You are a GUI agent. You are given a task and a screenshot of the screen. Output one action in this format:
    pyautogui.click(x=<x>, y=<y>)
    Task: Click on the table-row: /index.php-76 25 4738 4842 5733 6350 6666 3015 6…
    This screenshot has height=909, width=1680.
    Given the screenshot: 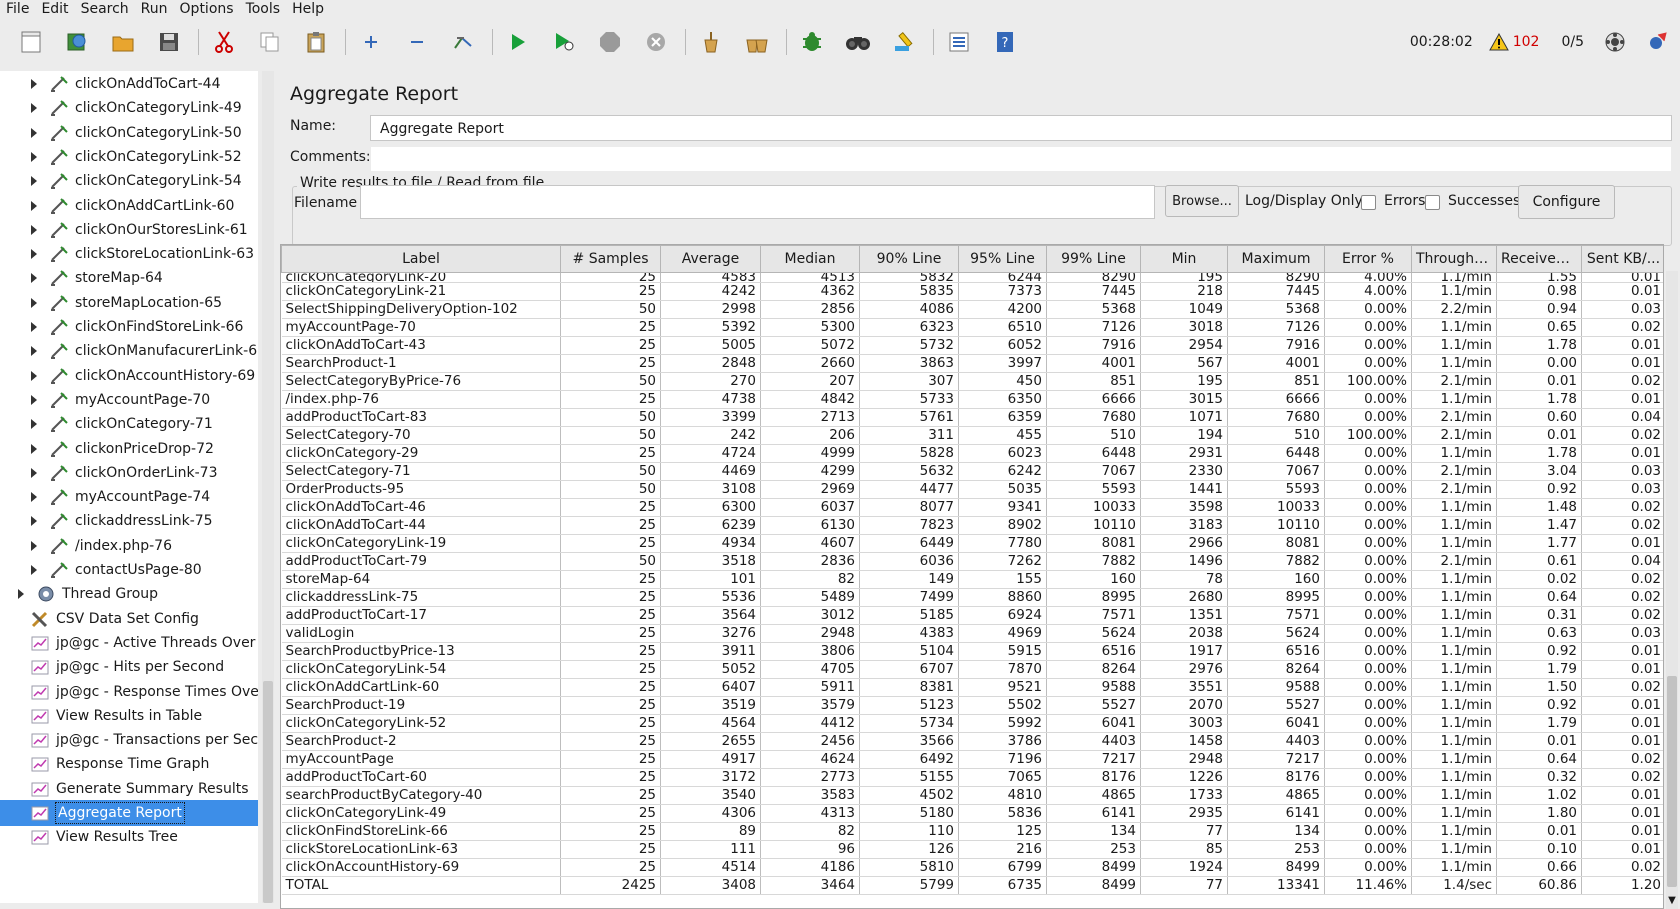 What is the action you would take?
    pyautogui.click(x=972, y=399)
    